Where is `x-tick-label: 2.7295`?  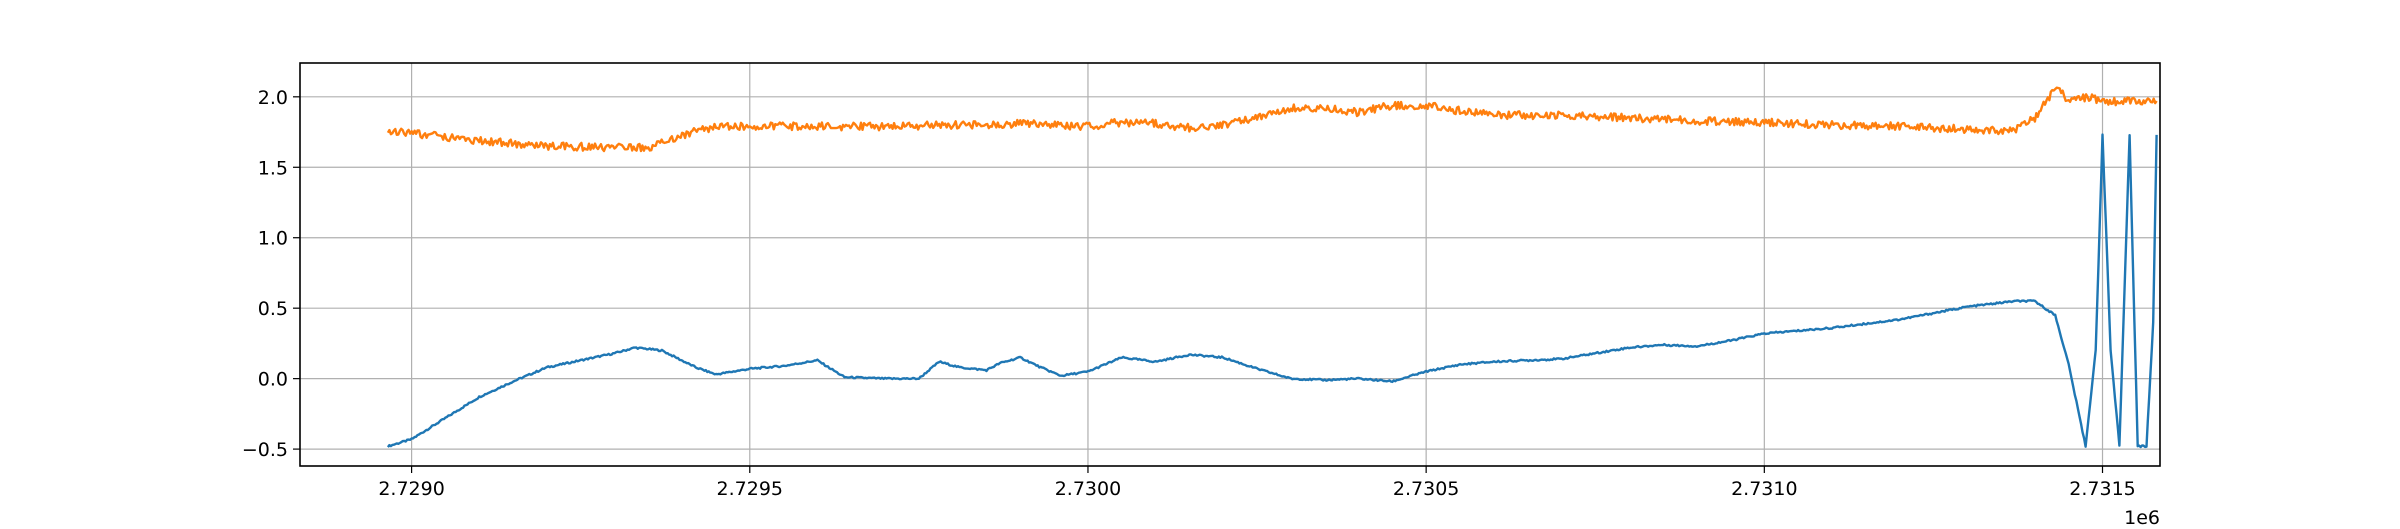 x-tick-label: 2.7295 is located at coordinates (750, 489).